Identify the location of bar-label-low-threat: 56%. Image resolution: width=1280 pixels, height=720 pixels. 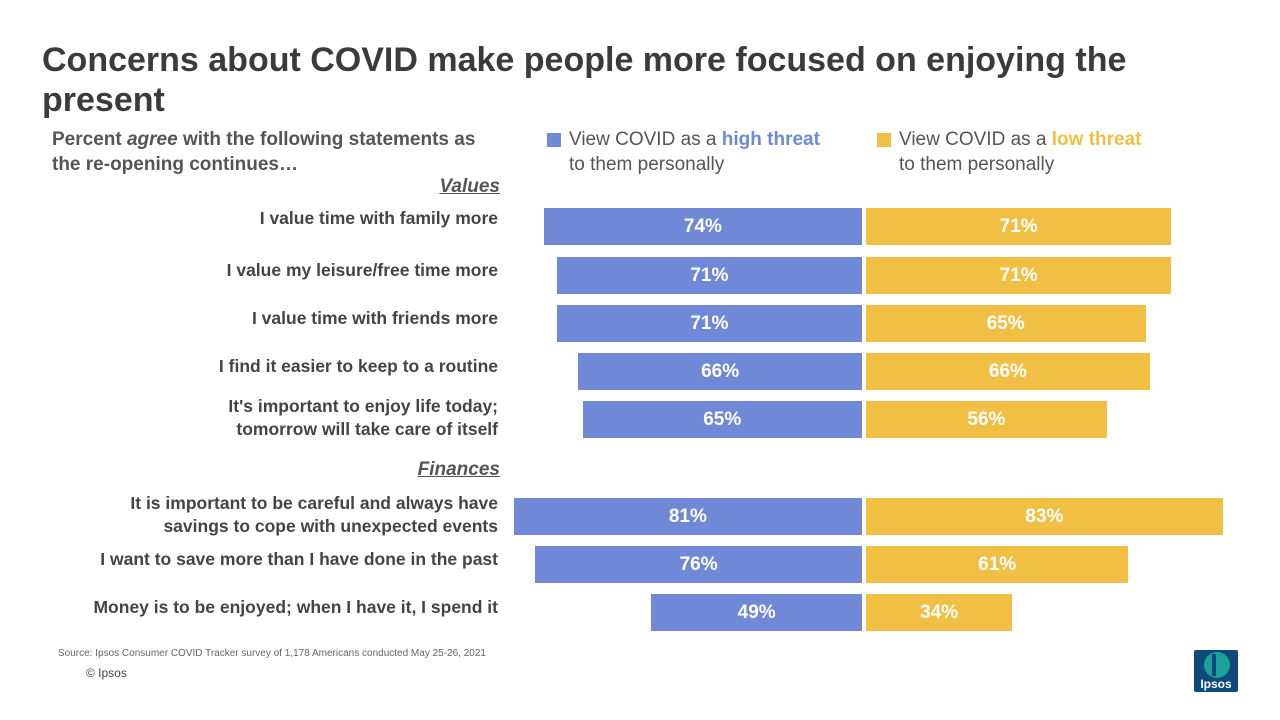
(986, 419).